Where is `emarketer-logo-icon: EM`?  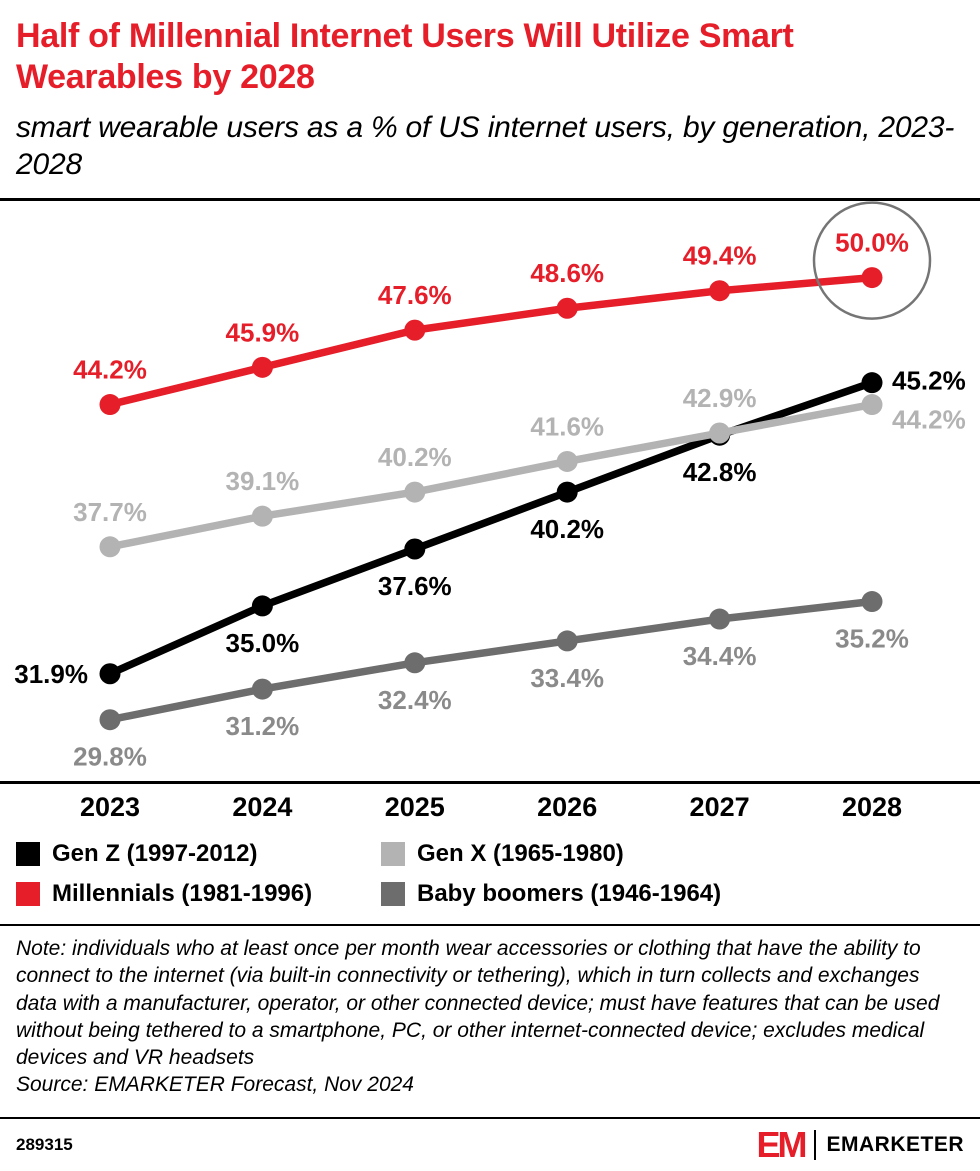 emarketer-logo-icon: EM is located at coordinates (781, 1144).